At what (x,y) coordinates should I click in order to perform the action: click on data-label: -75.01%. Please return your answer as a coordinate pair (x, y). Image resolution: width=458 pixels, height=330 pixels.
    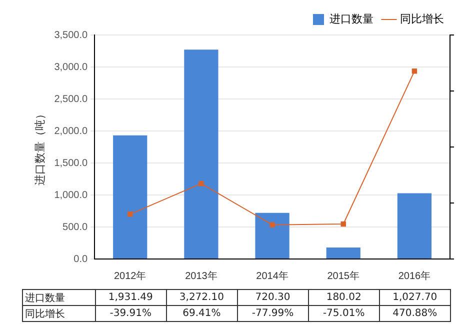
    Looking at the image, I should click on (344, 314).